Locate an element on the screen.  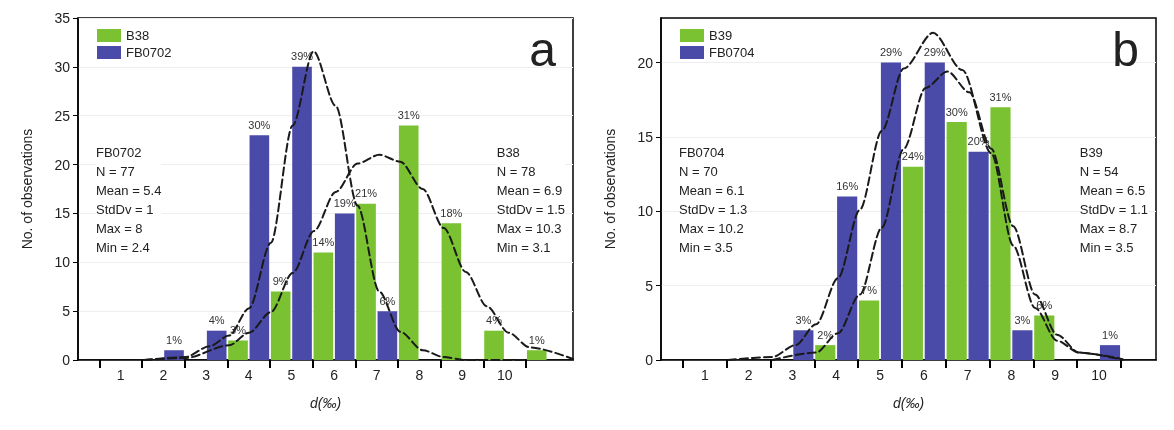
annotation: 16% is located at coordinates (847, 185).